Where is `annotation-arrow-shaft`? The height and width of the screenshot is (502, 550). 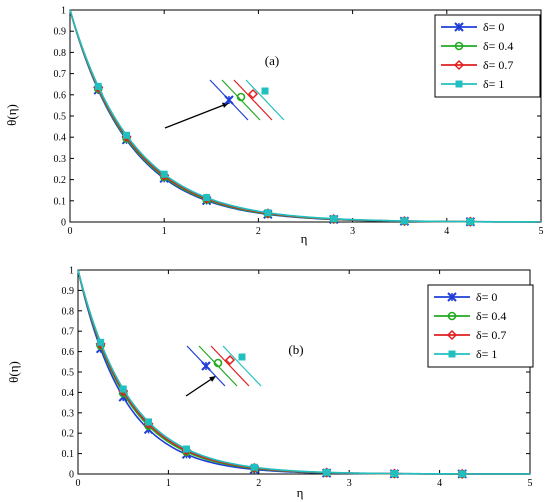 annotation-arrow-shaft is located at coordinates (197, 115).